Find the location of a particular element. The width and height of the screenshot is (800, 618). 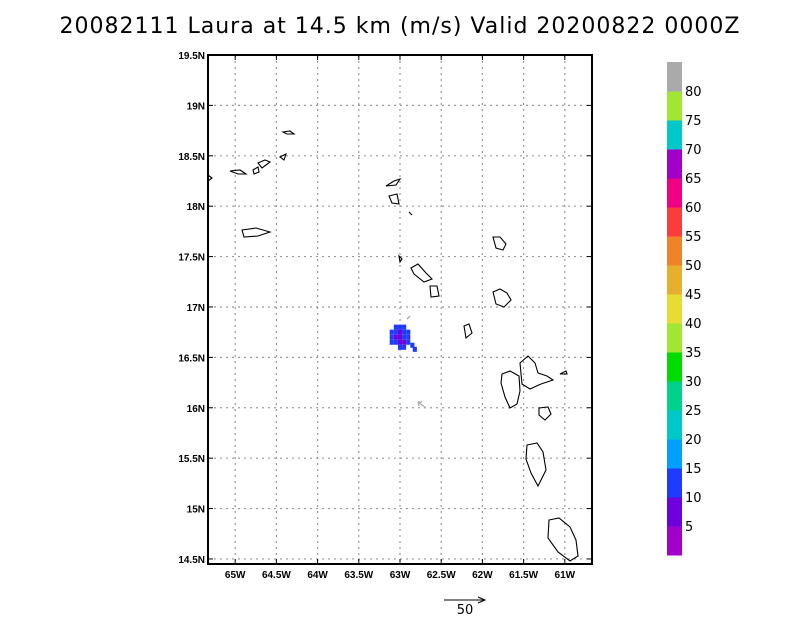

colorbar-label: 75 is located at coordinates (693, 121).